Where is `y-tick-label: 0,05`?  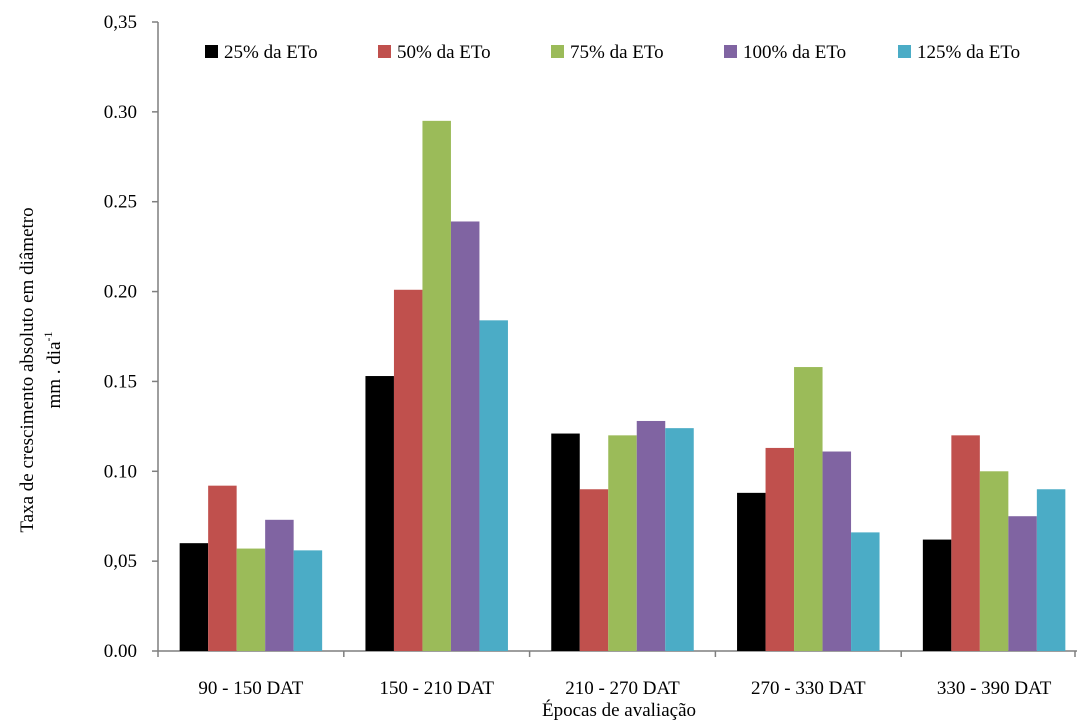 y-tick-label: 0,05 is located at coordinates (120, 561).